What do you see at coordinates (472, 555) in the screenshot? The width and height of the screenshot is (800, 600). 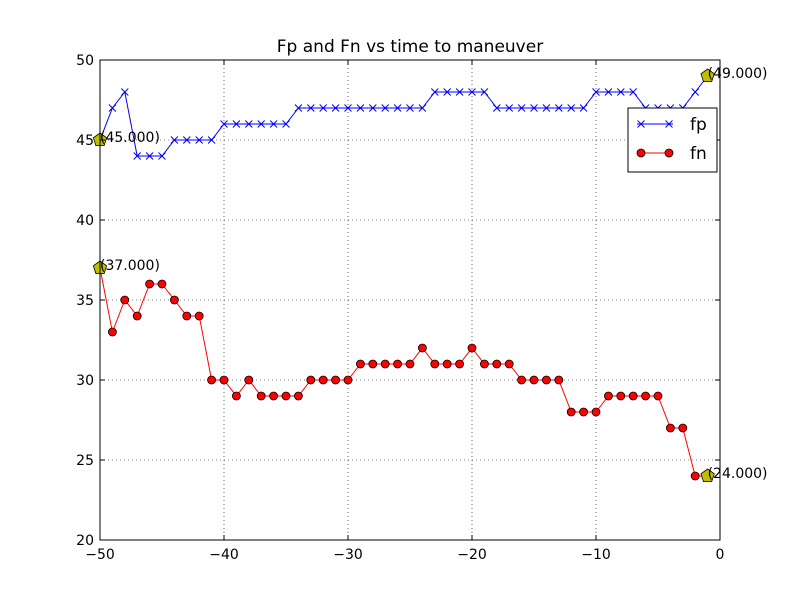 I see `x-tick-label: −20` at bounding box center [472, 555].